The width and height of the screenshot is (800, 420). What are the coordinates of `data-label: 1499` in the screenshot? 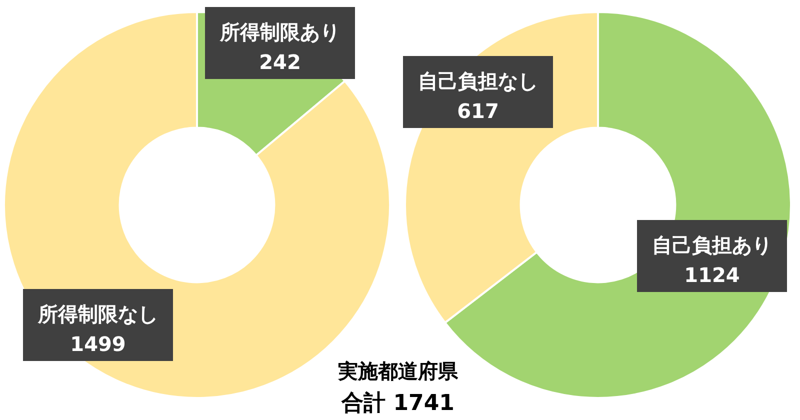 It's located at (98, 344).